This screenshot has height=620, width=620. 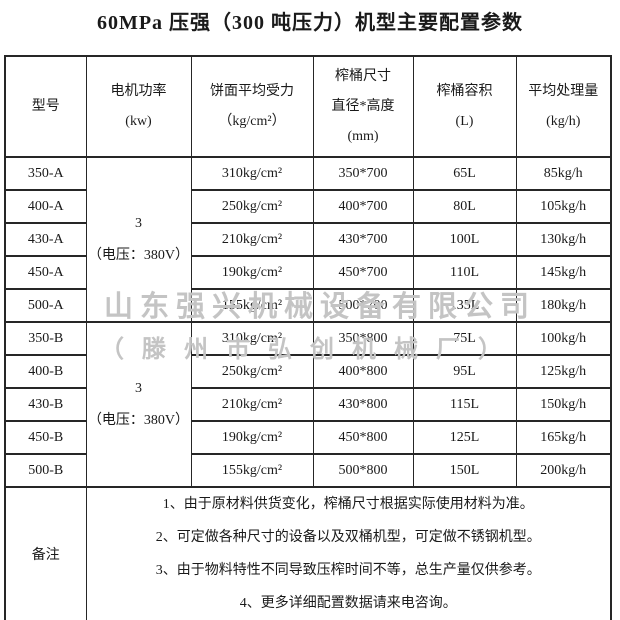 What do you see at coordinates (363, 371) in the screenshot?
I see `size-cell: 400*800` at bounding box center [363, 371].